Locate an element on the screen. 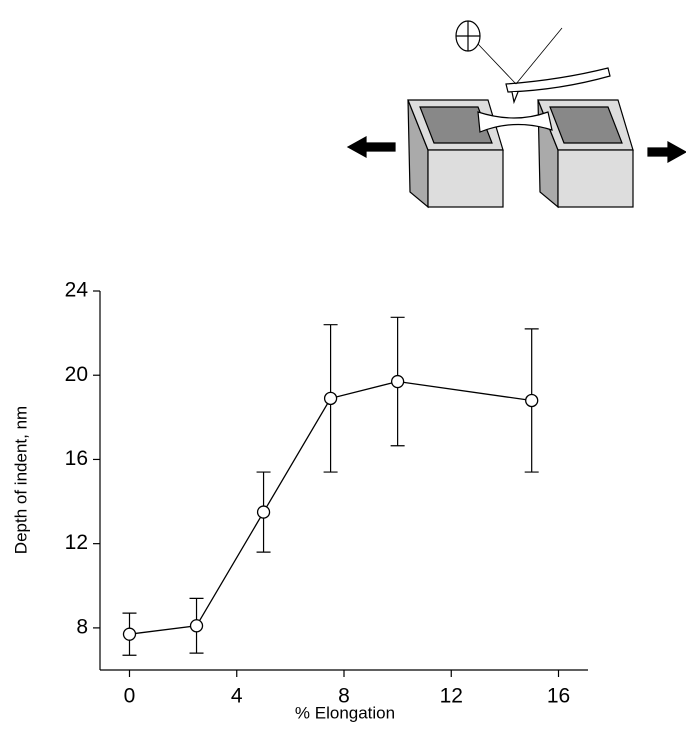  right-block-front is located at coordinates (595, 178).